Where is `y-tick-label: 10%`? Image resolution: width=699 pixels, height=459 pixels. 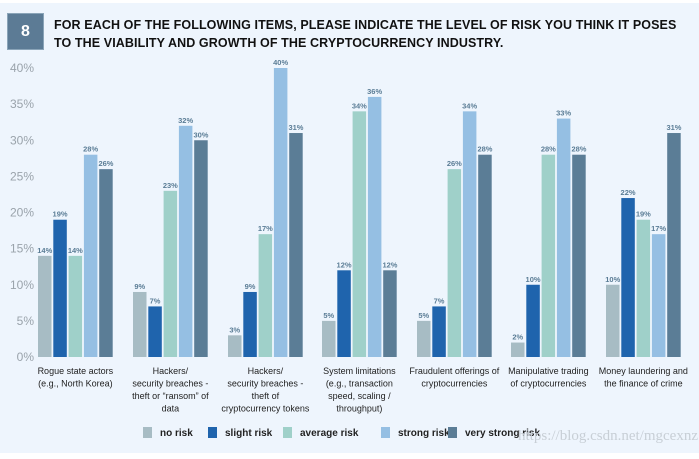
y-tick-label: 10% is located at coordinates (22, 285).